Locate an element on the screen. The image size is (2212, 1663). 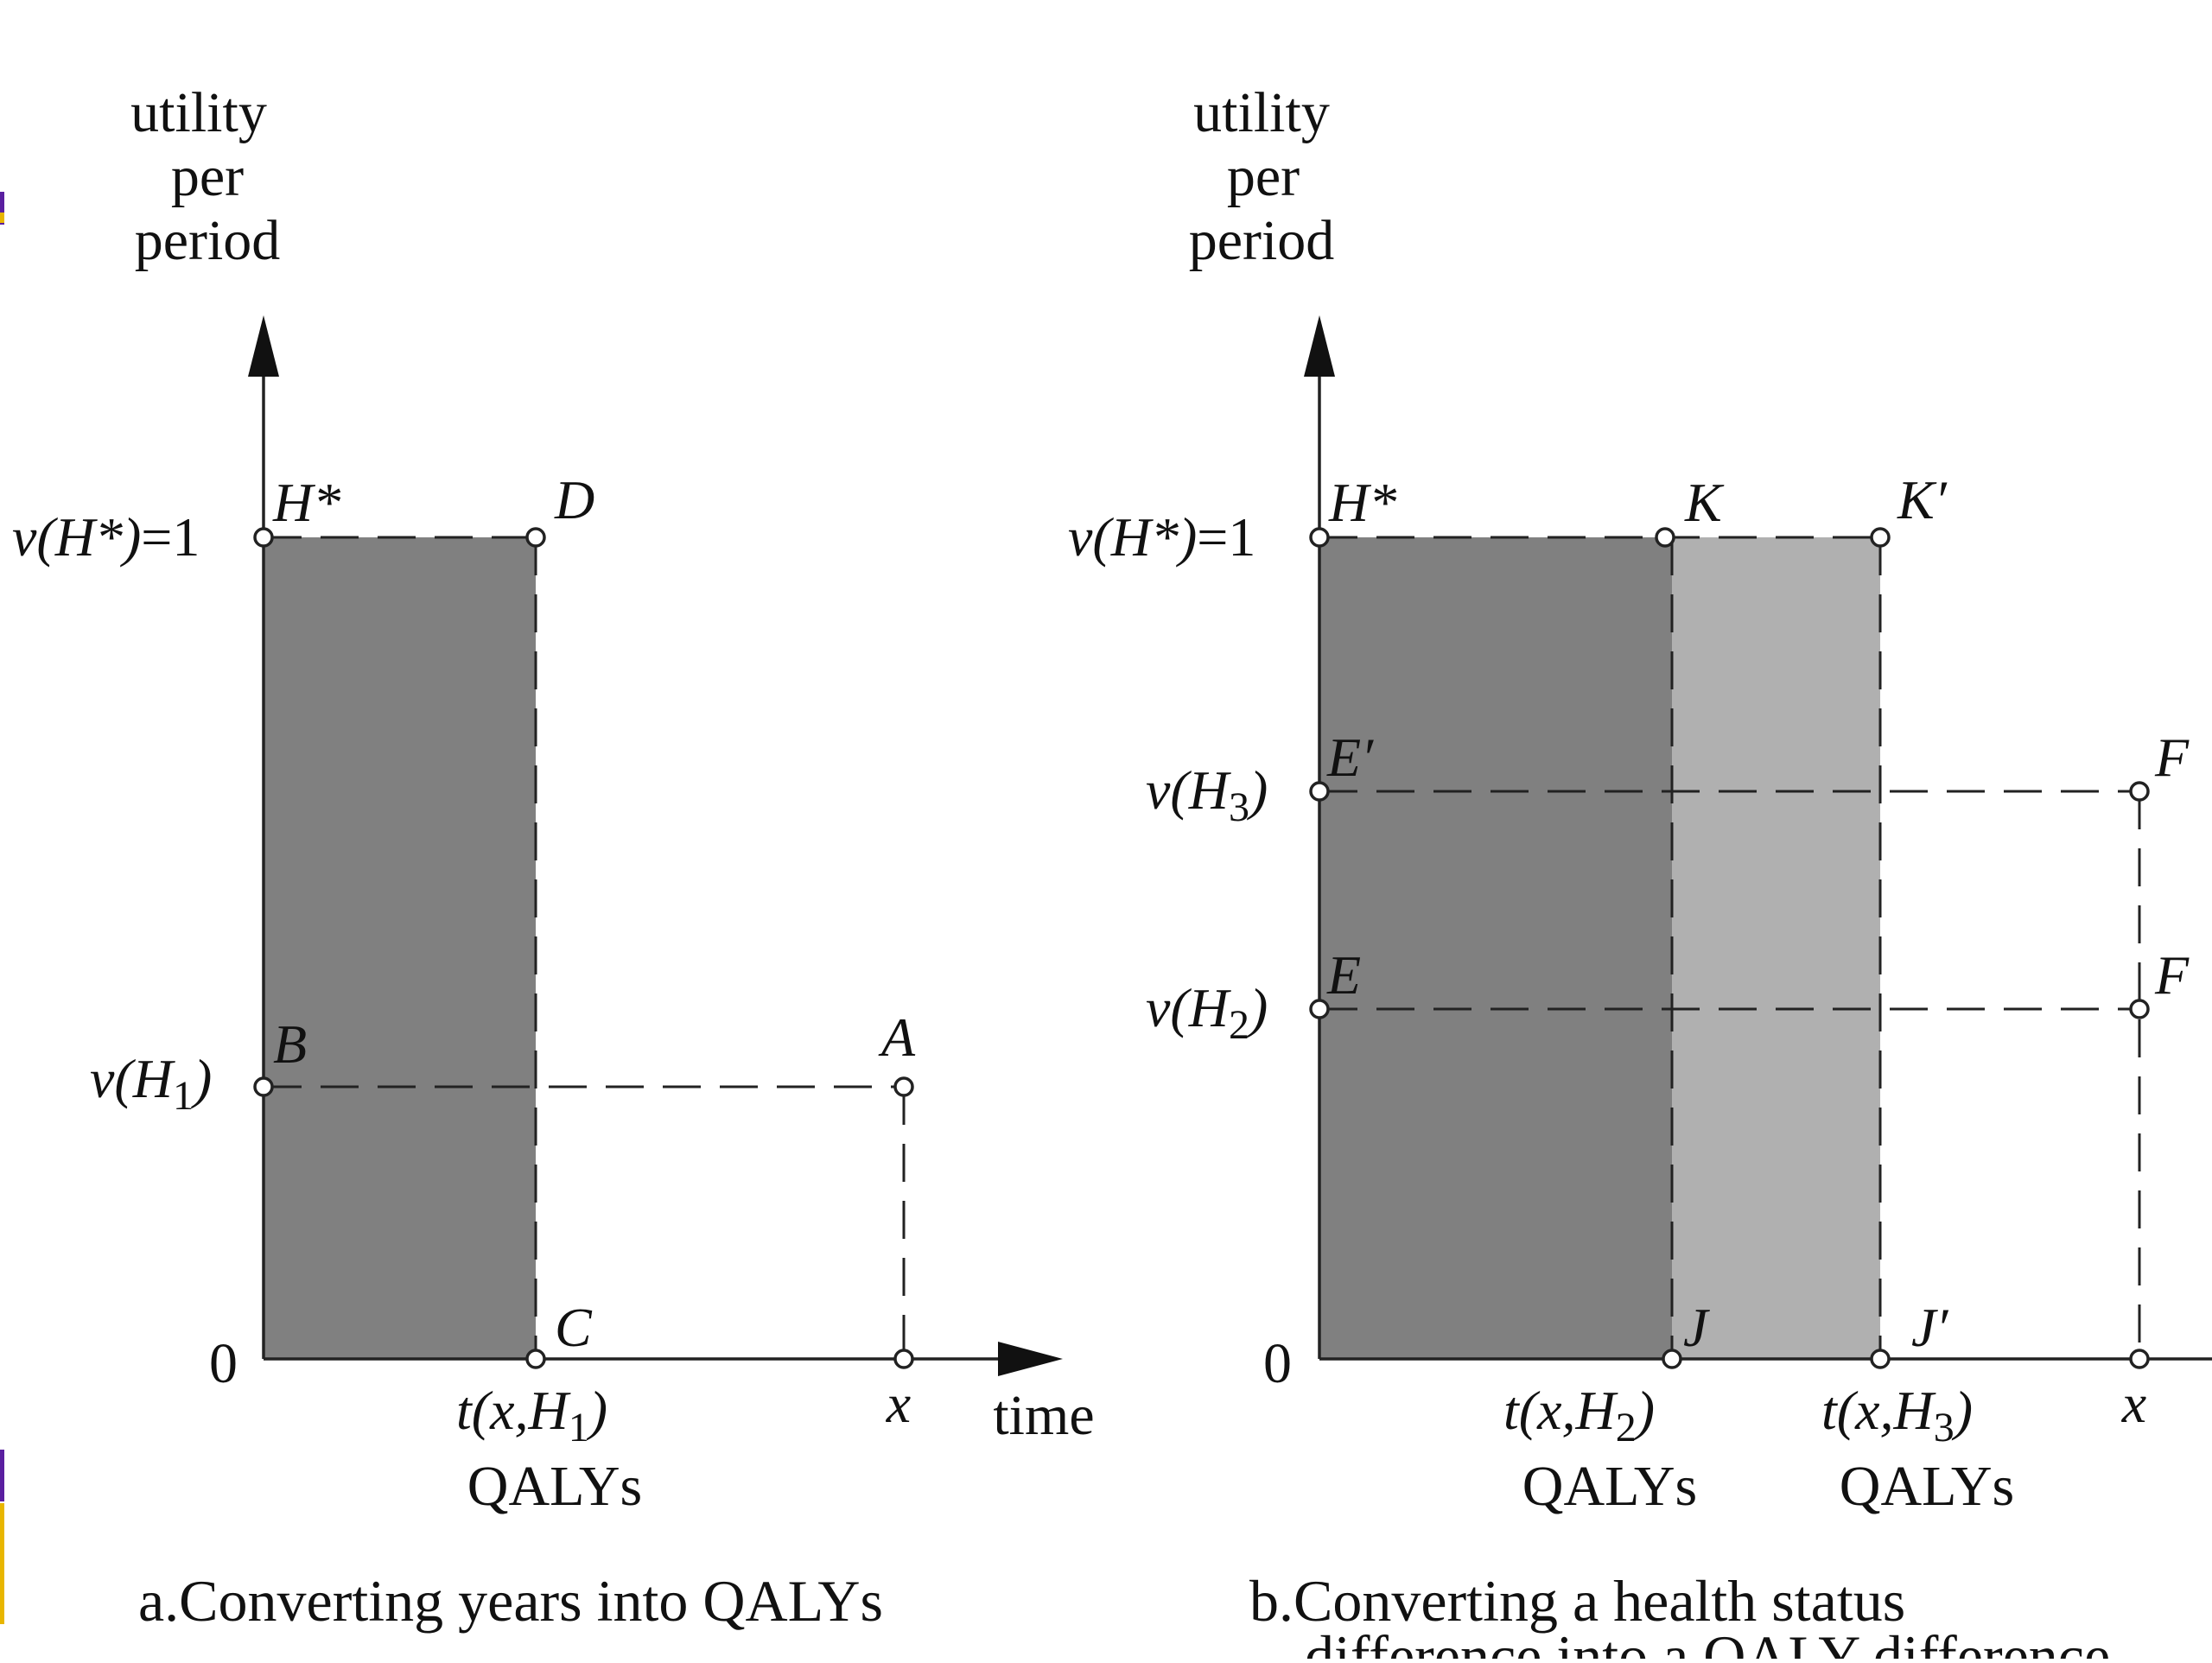
panel-b-label-jprime: J′ is located at coordinates (1929, 1328).